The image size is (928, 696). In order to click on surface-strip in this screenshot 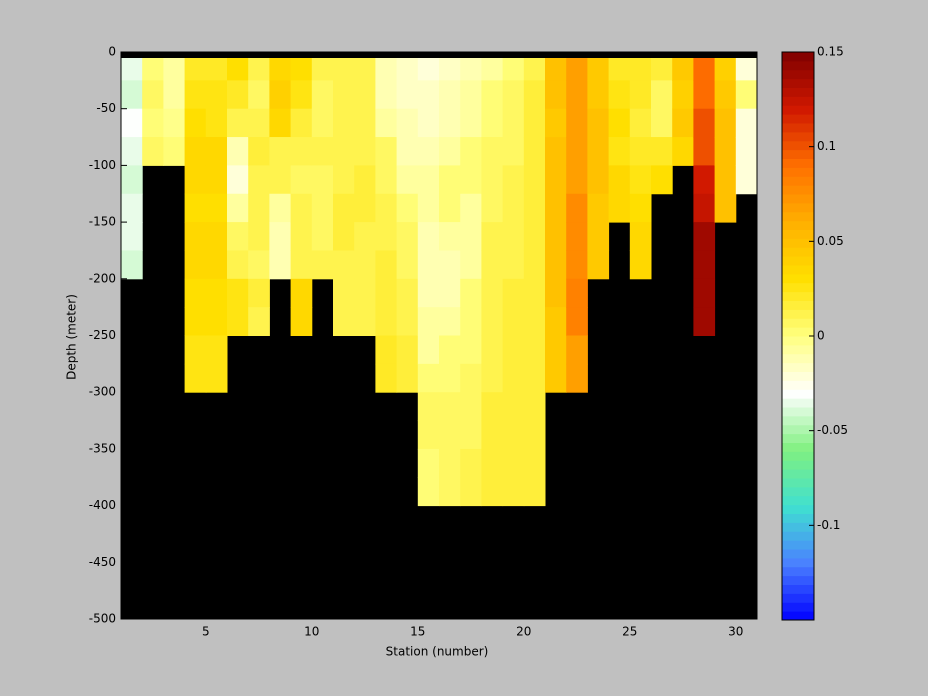, I will do `click(439, 55)`.